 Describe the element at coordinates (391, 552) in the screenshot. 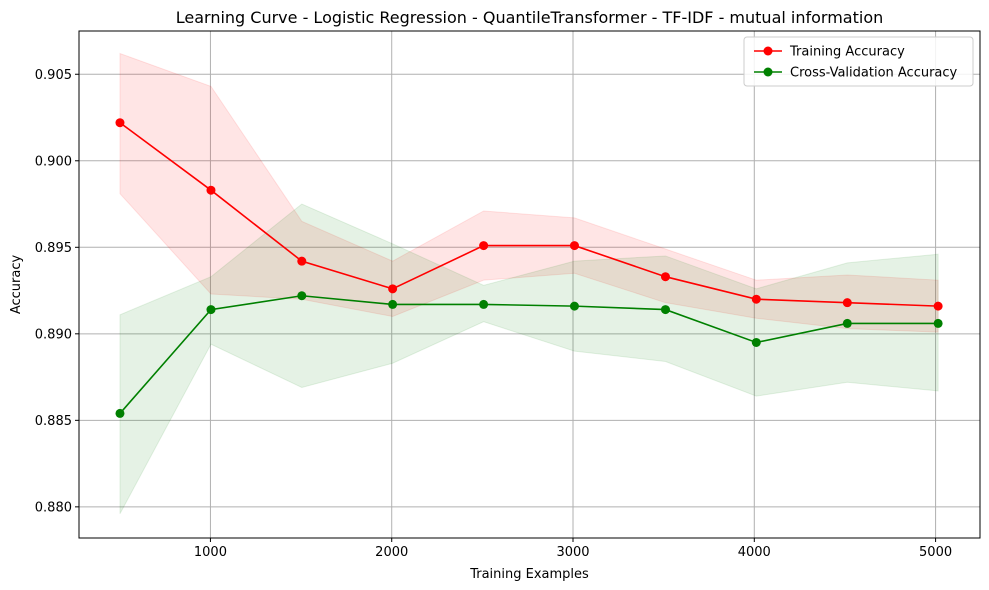

I see `x-tick-label: 2000` at that location.